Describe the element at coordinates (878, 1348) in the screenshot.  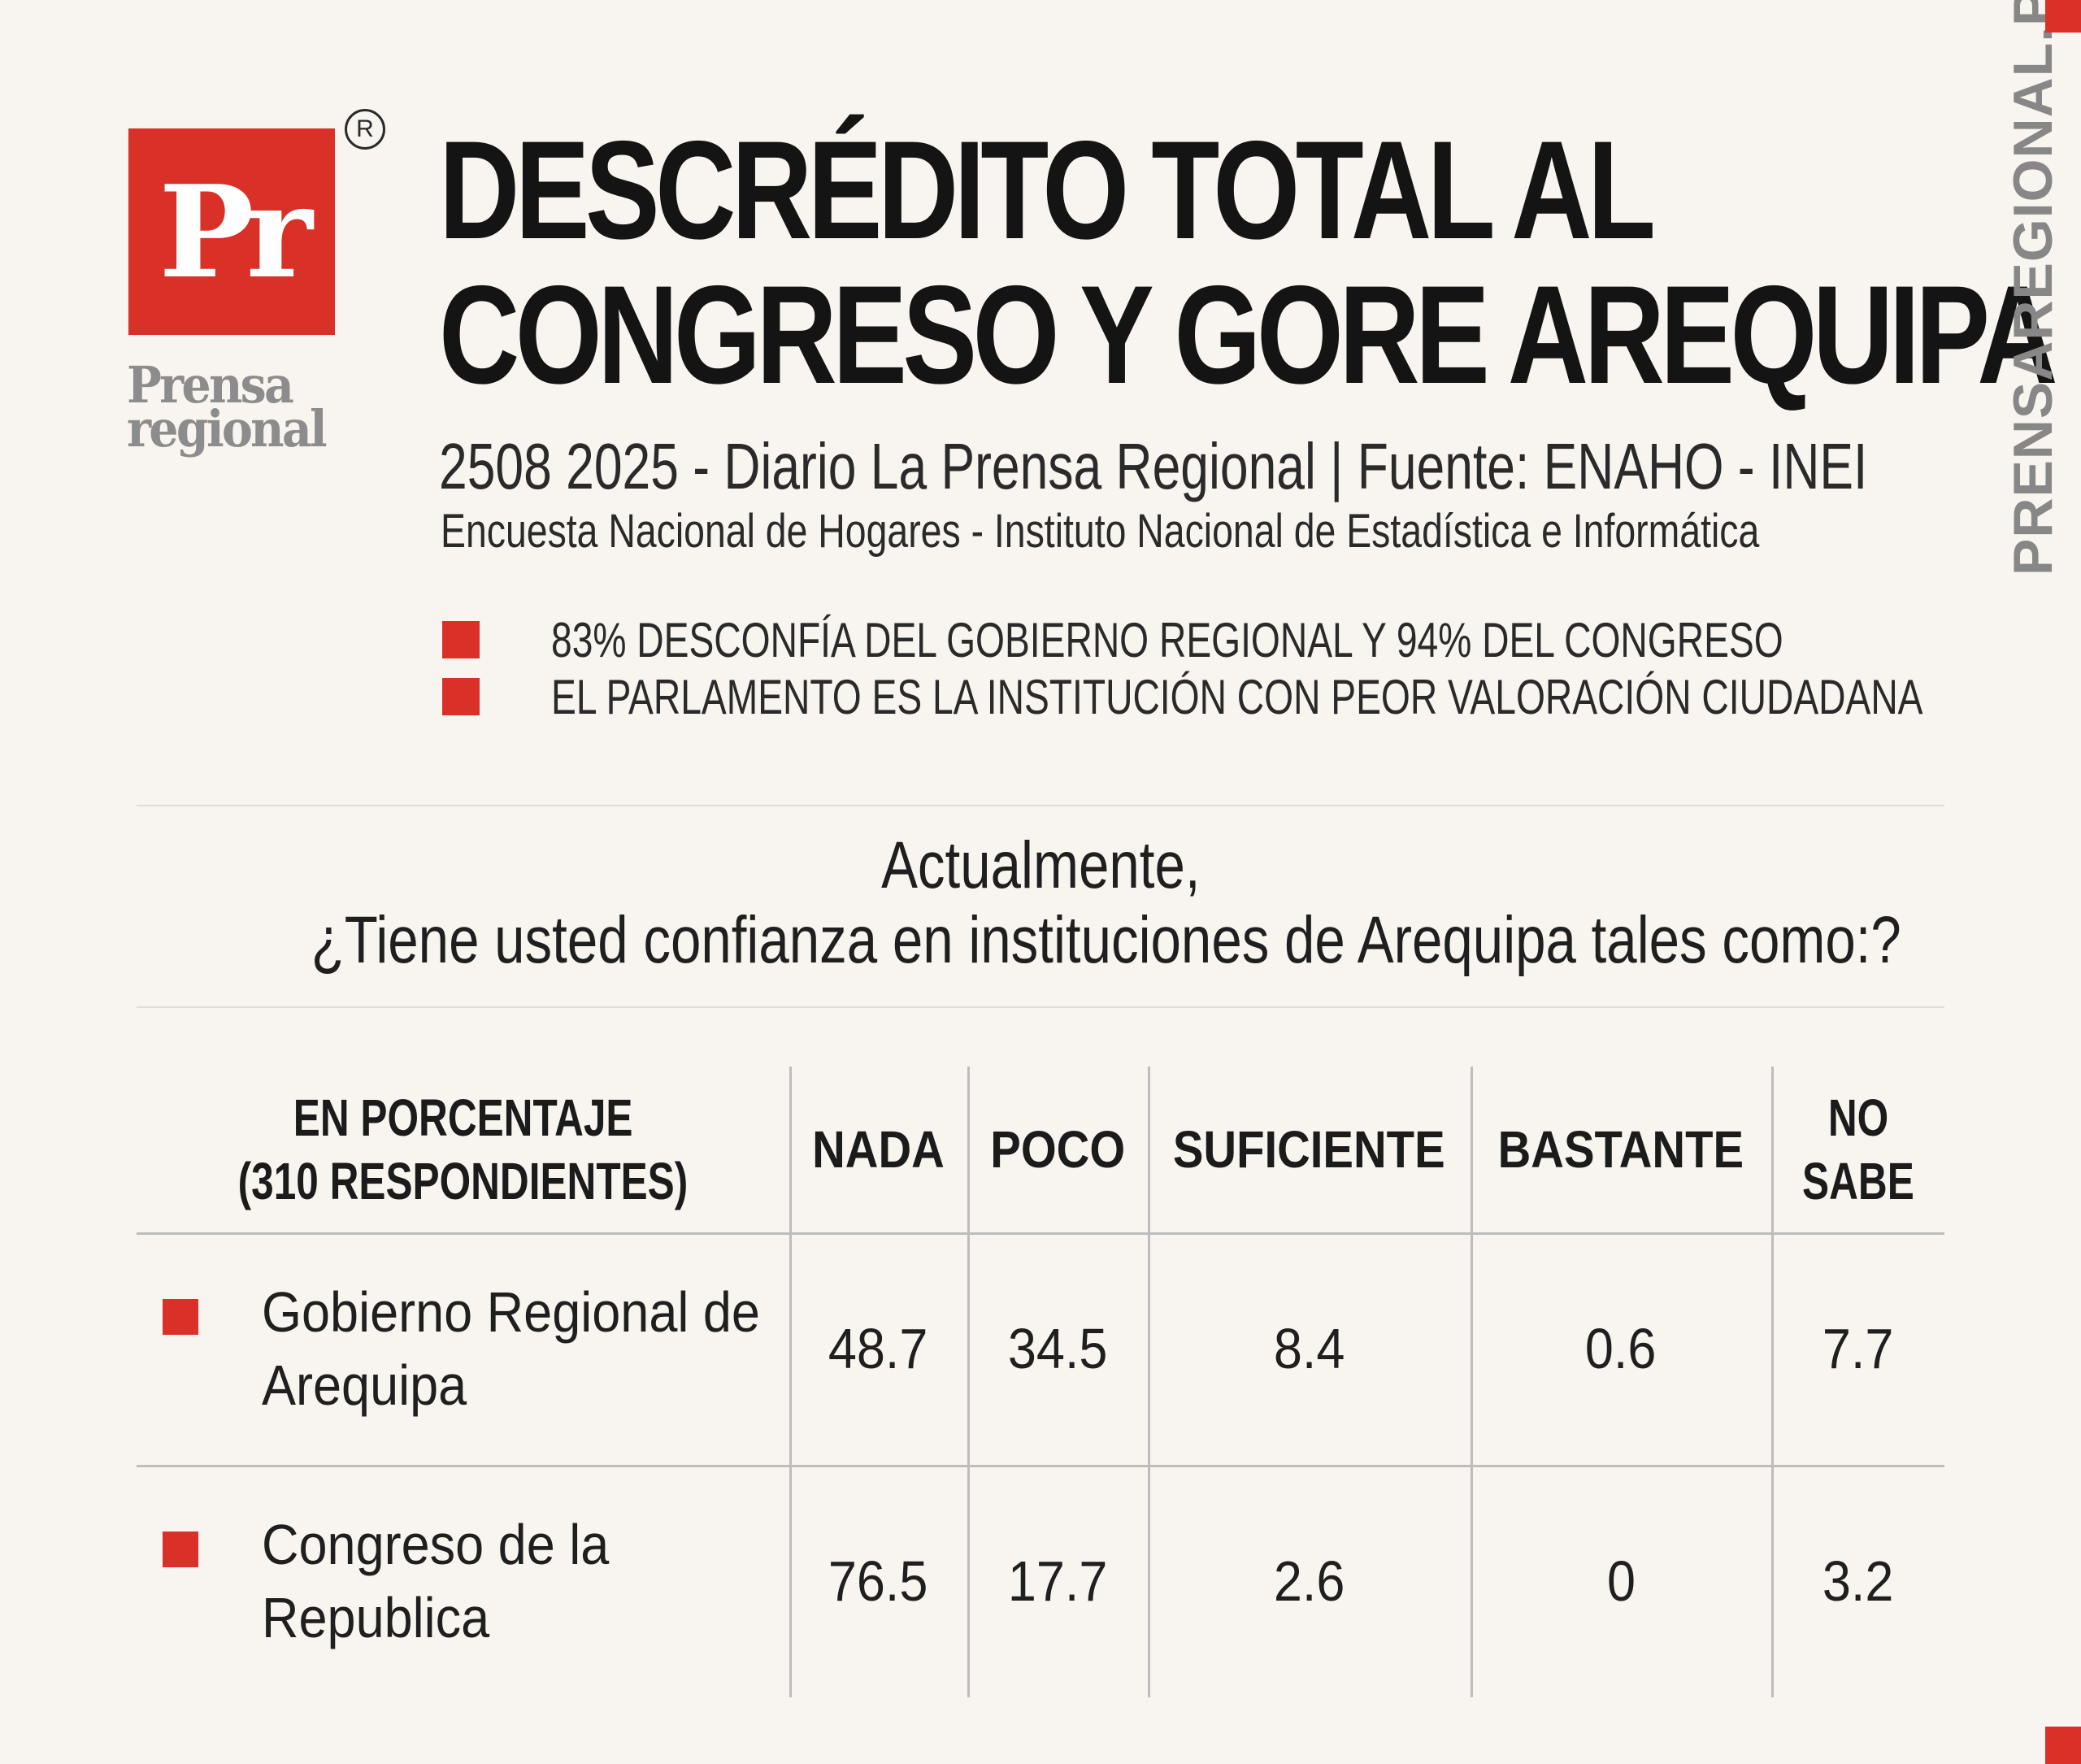
I see `table-cell: 48.7` at that location.